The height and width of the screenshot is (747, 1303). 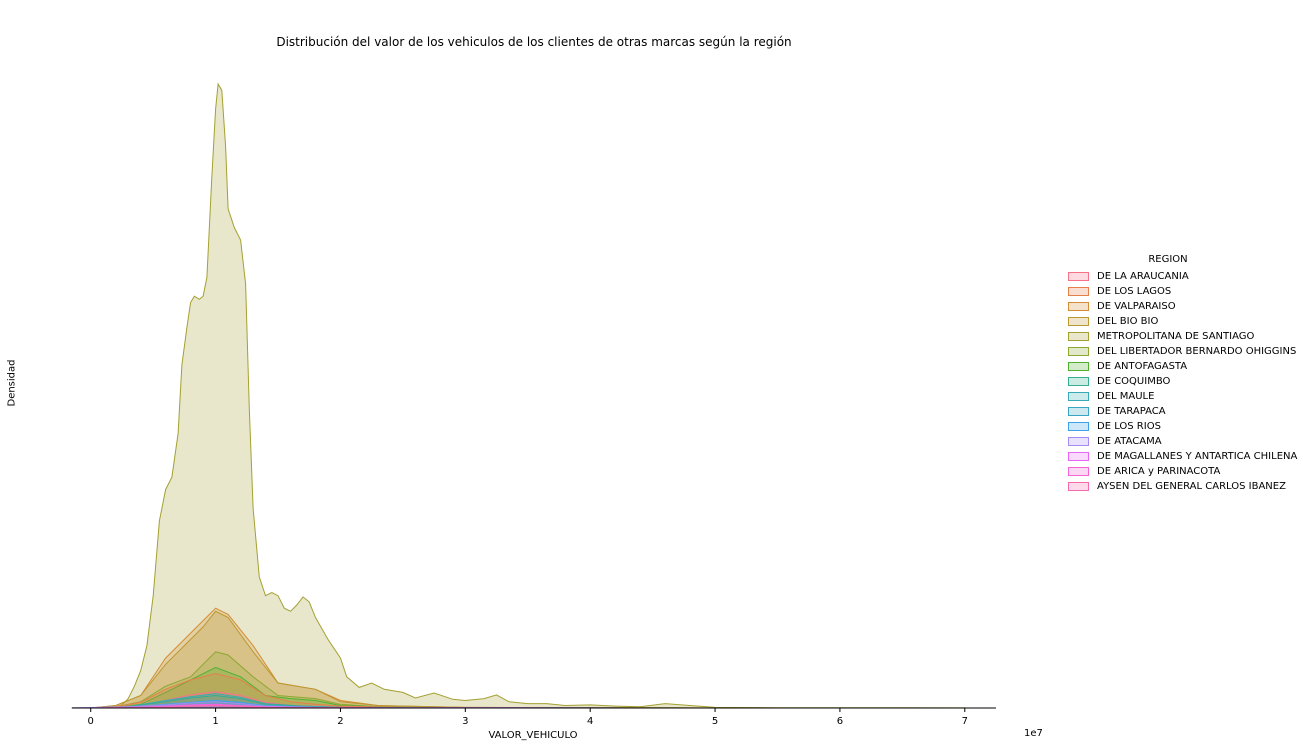 What do you see at coordinates (1134, 291) in the screenshot?
I see `legend-label: DE LOS LAGOS` at bounding box center [1134, 291].